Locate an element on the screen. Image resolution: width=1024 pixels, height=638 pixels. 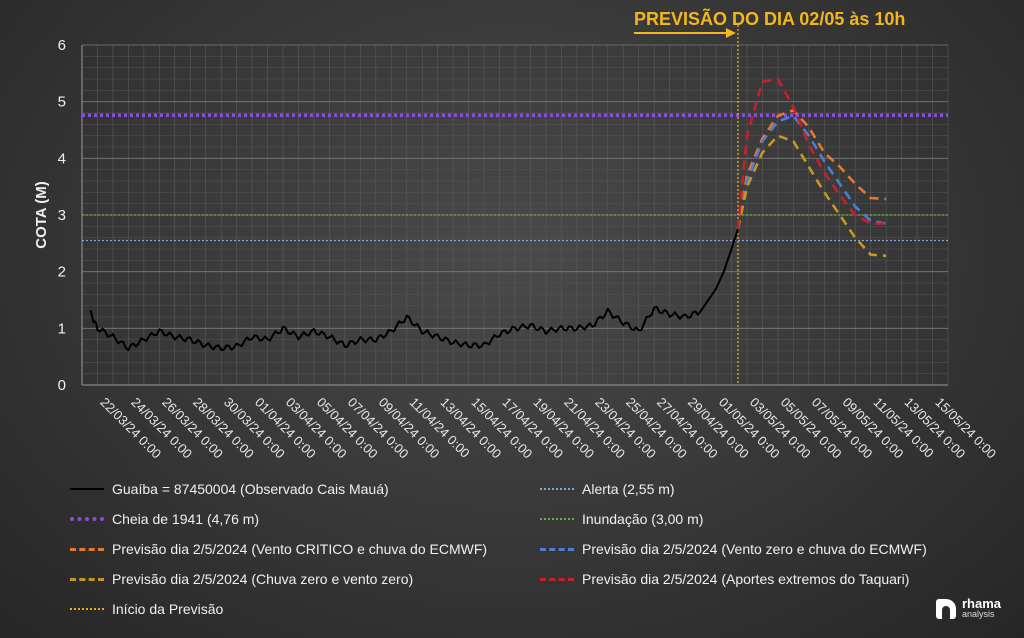
legend-label: Inundação (3,00 m) is located at coordinates (643, 519).